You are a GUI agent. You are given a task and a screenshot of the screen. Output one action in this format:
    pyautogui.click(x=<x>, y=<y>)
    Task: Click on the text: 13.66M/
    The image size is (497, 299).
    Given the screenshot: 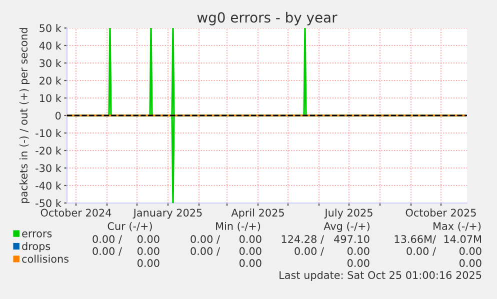 What is the action you would take?
    pyautogui.click(x=415, y=239)
    